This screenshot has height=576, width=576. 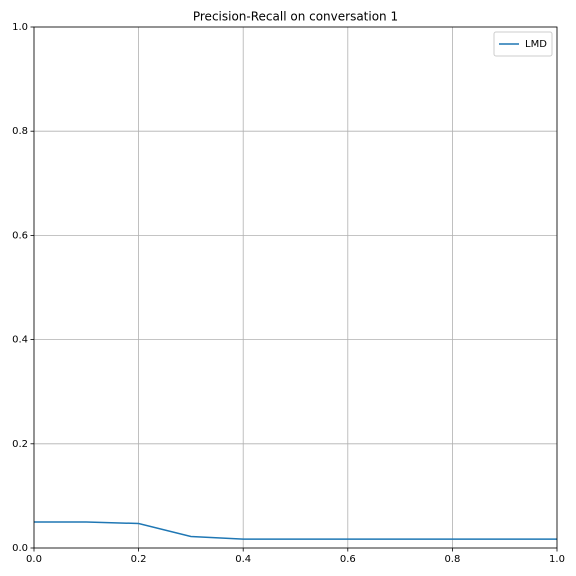 What do you see at coordinates (348, 559) in the screenshot?
I see `x-tick-label: 0.6` at bounding box center [348, 559].